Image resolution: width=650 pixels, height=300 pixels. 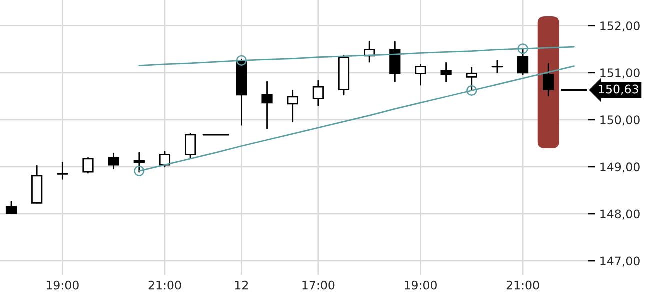 What do you see at coordinates (620, 261) in the screenshot?
I see `y-tick-label: 147,00` at bounding box center [620, 261].